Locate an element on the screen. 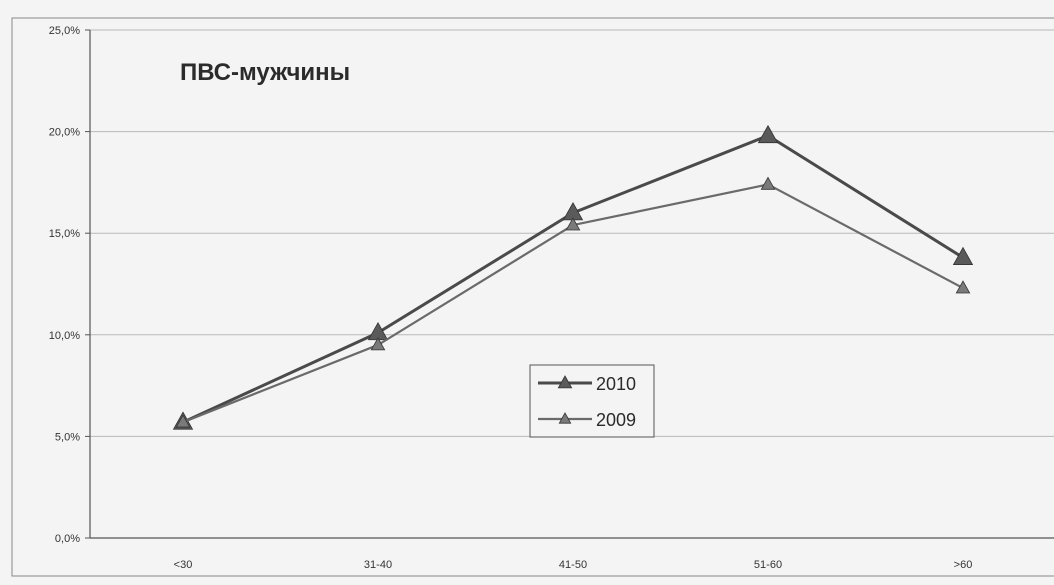  x-tick-label: 41-50 is located at coordinates (573, 565).